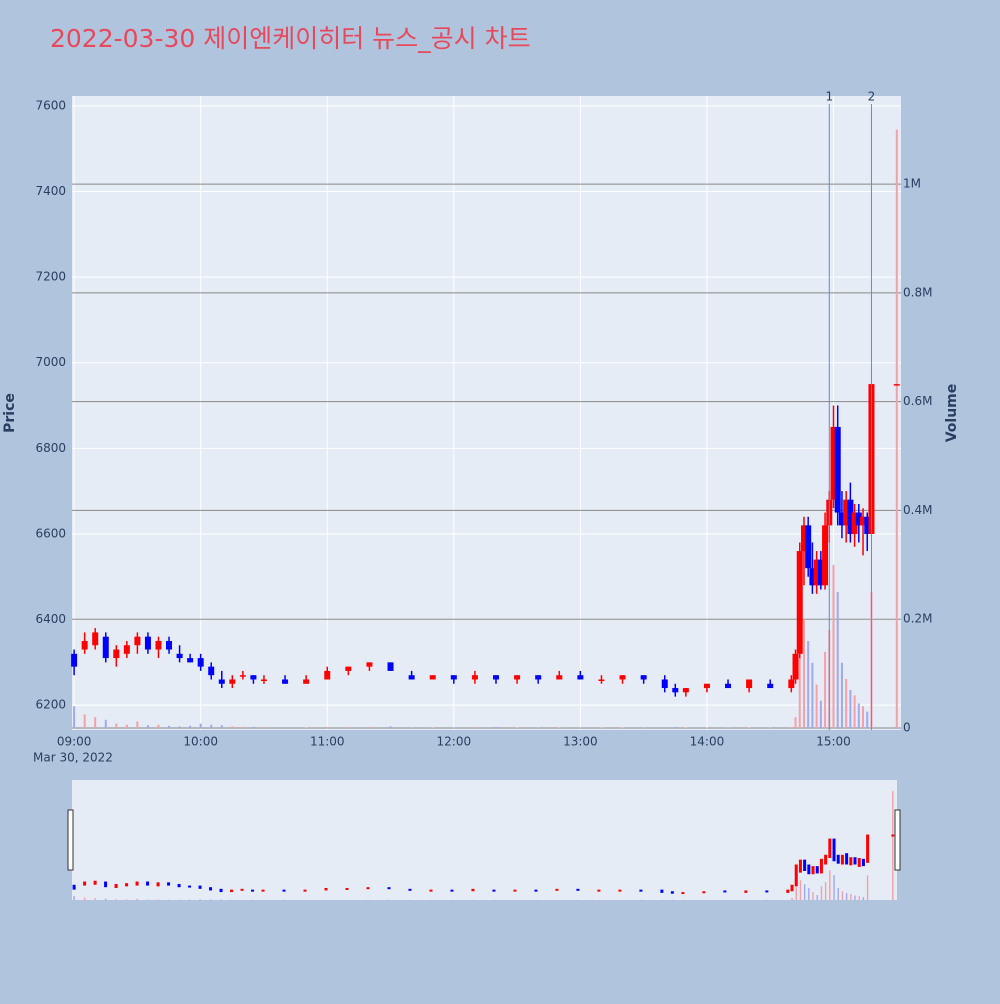 The height and width of the screenshot is (1004, 1000). I want to click on y2-tick-label: 0.8M, so click(917, 292).